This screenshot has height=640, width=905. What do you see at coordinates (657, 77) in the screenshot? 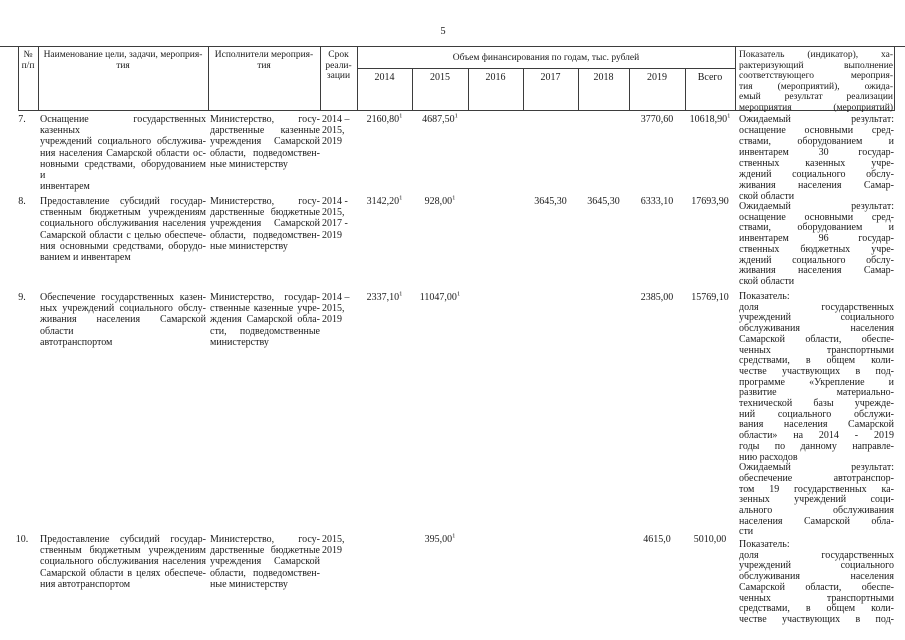
I see `header-year-2019: 2019` at bounding box center [657, 77].